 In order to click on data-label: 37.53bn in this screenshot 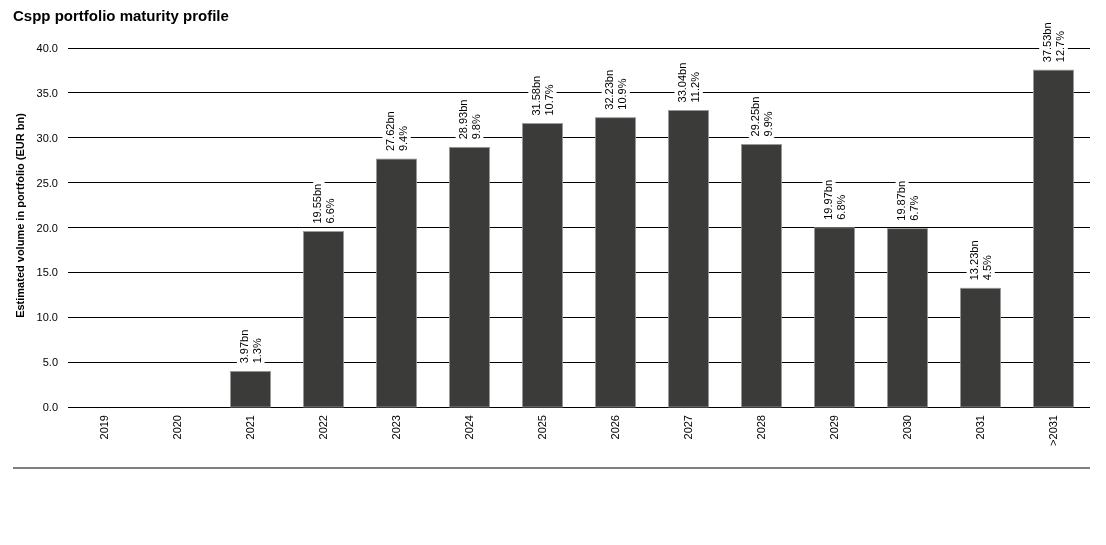, I will do `click(1047, 42)`.